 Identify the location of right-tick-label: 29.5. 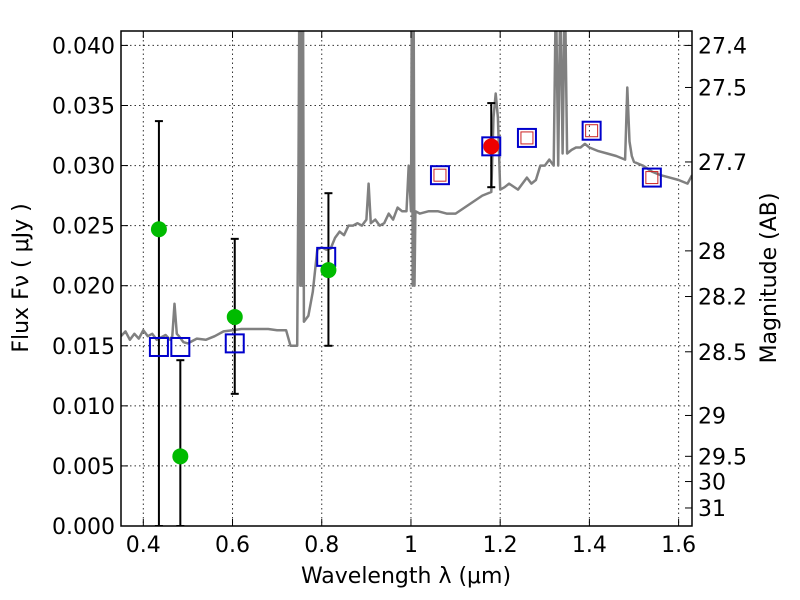
(722, 457).